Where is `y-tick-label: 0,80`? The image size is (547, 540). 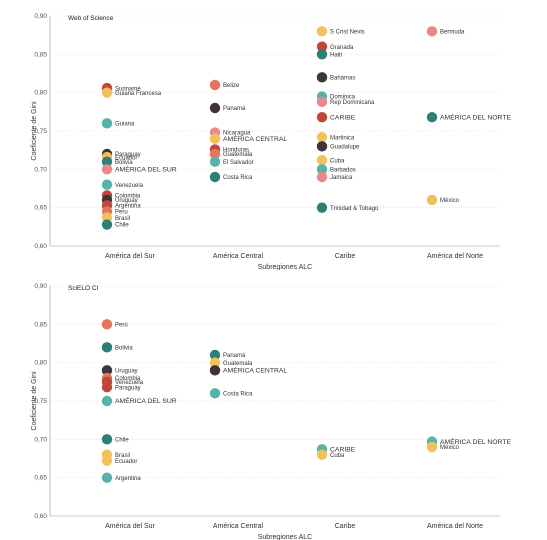 y-tick-label: 0,80 is located at coordinates (40, 93).